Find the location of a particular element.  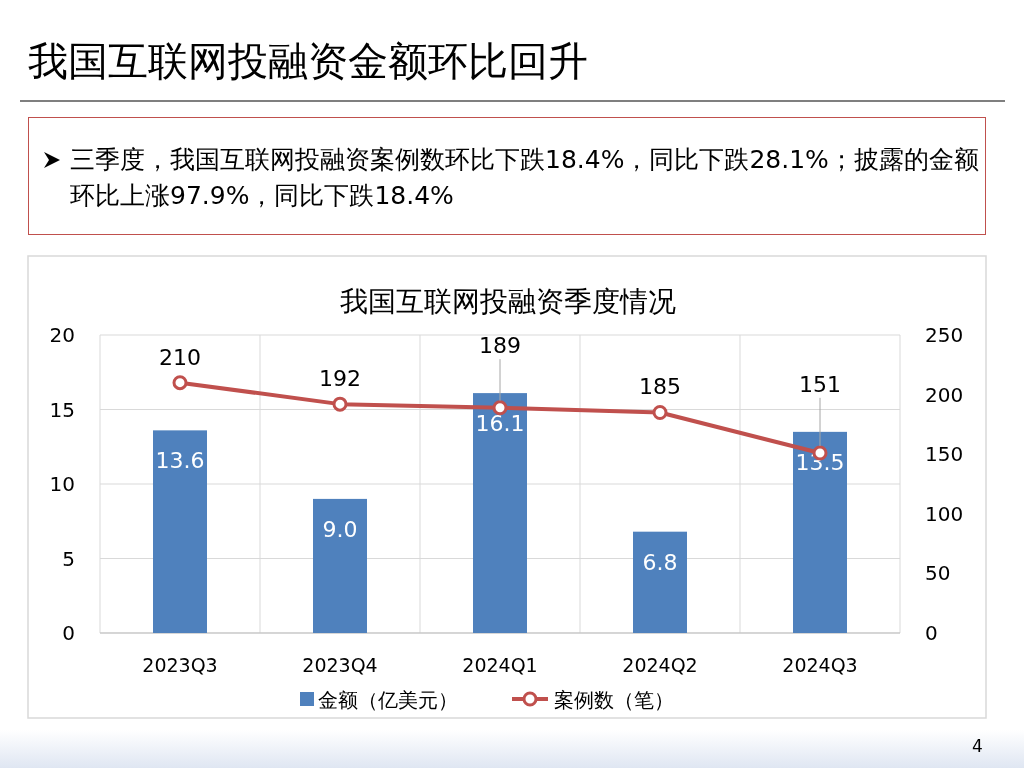

data-label: 185 is located at coordinates (660, 387).